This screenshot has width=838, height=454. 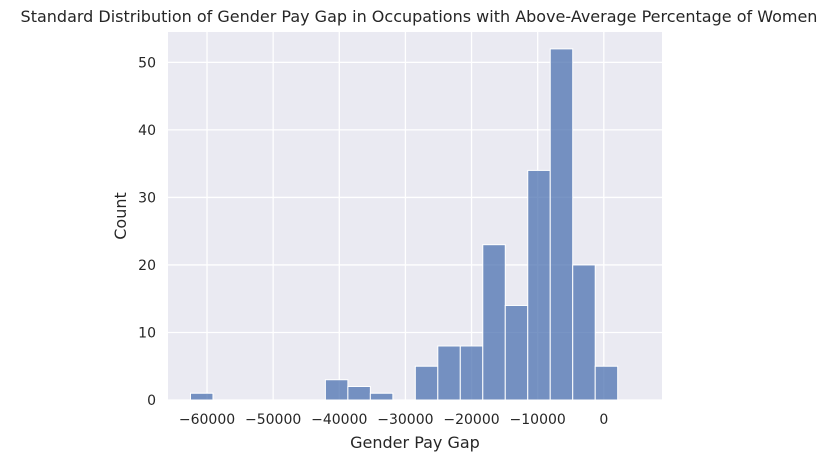 I want to click on y-tick-label: 40, so click(x=147, y=131).